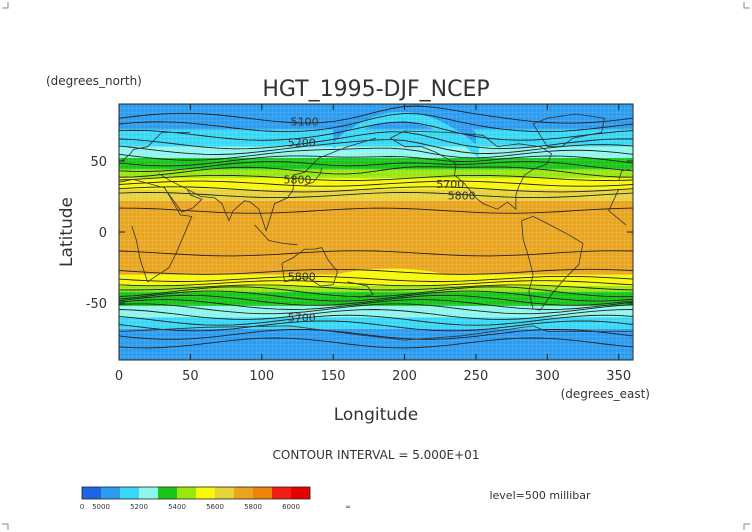 This screenshot has height=532, width=752. Describe the element at coordinates (291, 507) in the screenshot. I see `legend-tick-label: 6000` at that location.